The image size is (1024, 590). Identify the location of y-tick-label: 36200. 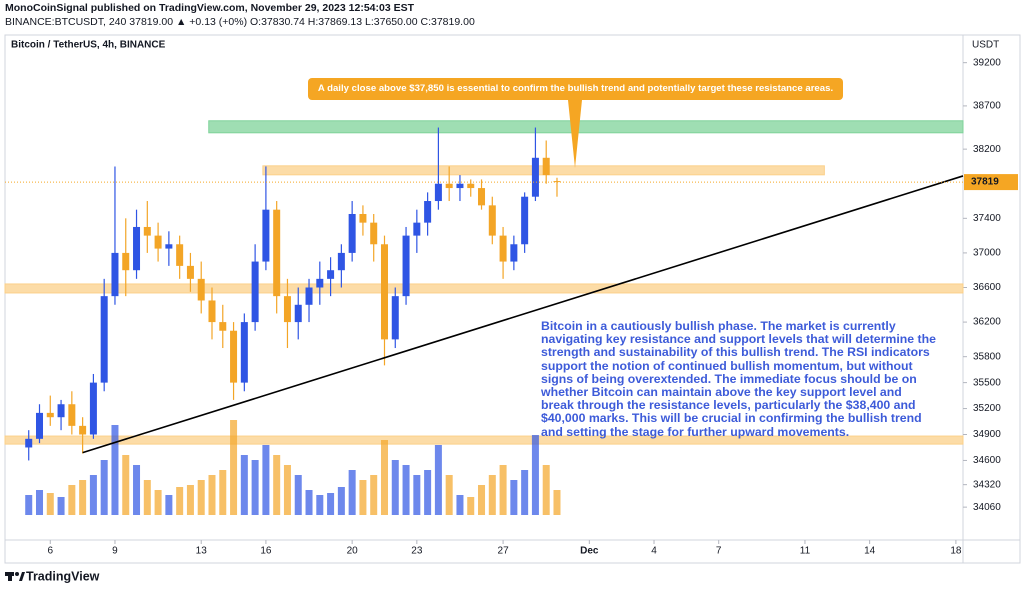
(987, 322).